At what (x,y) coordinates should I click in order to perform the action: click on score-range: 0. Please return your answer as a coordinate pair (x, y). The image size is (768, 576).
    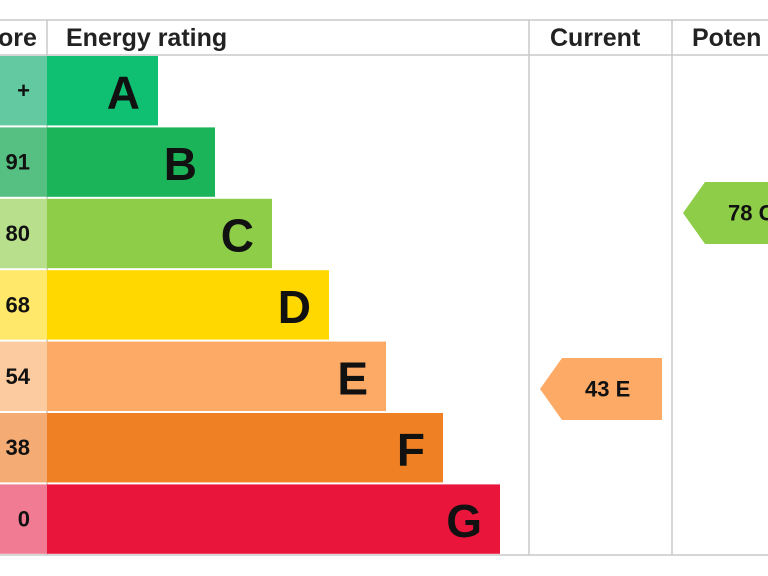
    Looking at the image, I should click on (24, 519).